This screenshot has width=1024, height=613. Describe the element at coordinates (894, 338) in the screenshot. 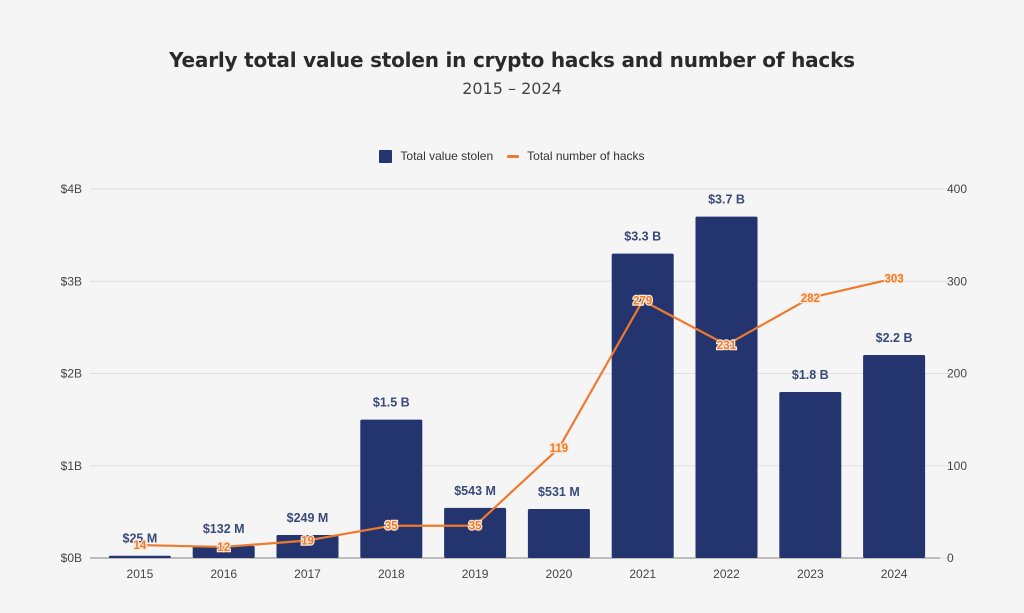

I see `bar-data-label: $2.2 B` at that location.